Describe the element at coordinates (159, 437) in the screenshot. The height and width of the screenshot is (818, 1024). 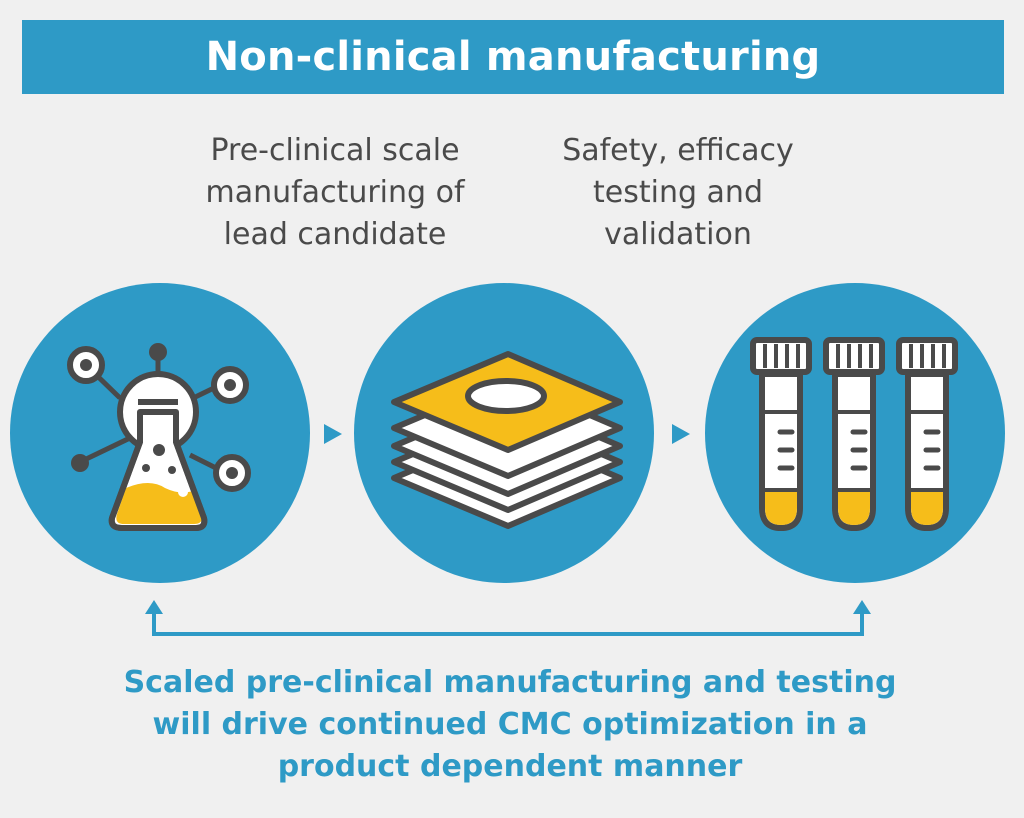
I see `flask-molecule-icon` at that location.